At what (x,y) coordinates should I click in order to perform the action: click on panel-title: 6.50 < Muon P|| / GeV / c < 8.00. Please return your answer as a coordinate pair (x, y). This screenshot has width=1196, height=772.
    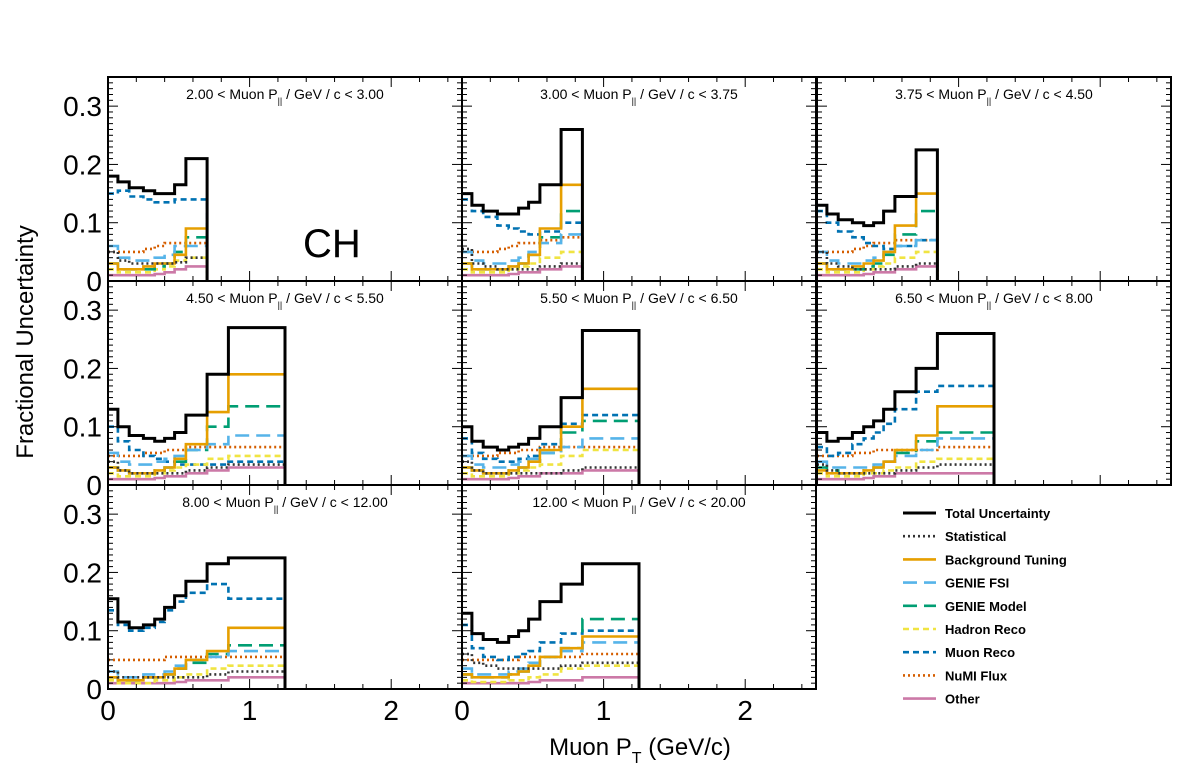
    Looking at the image, I should click on (994, 300).